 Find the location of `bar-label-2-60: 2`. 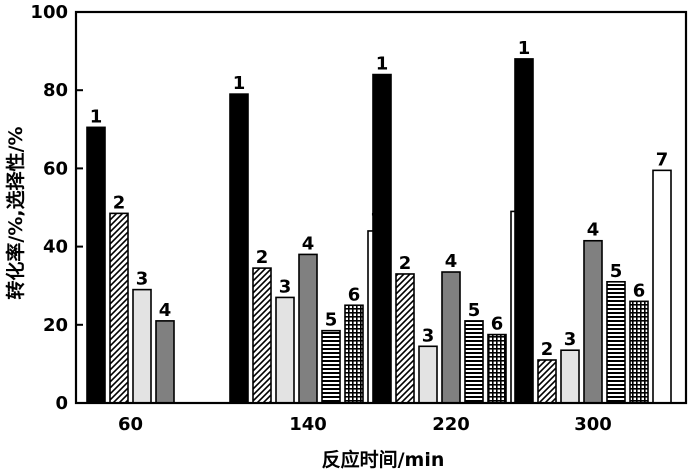

bar-label-2-60: 2 is located at coordinates (119, 202).